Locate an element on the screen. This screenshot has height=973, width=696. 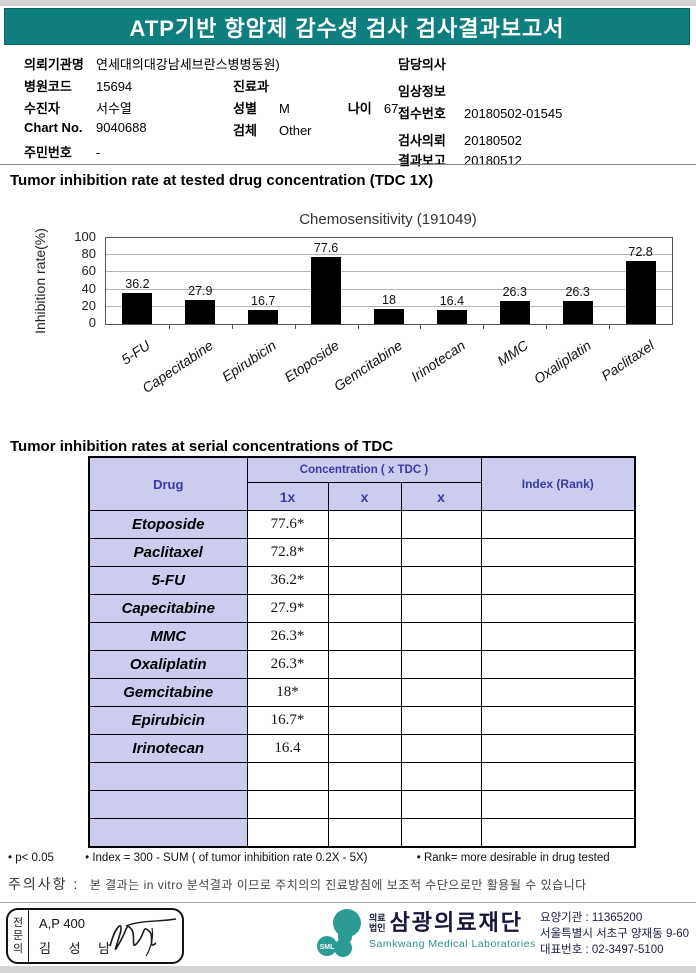
col-header-concentration: Concentration ( x TDC ) is located at coordinates (364, 469).